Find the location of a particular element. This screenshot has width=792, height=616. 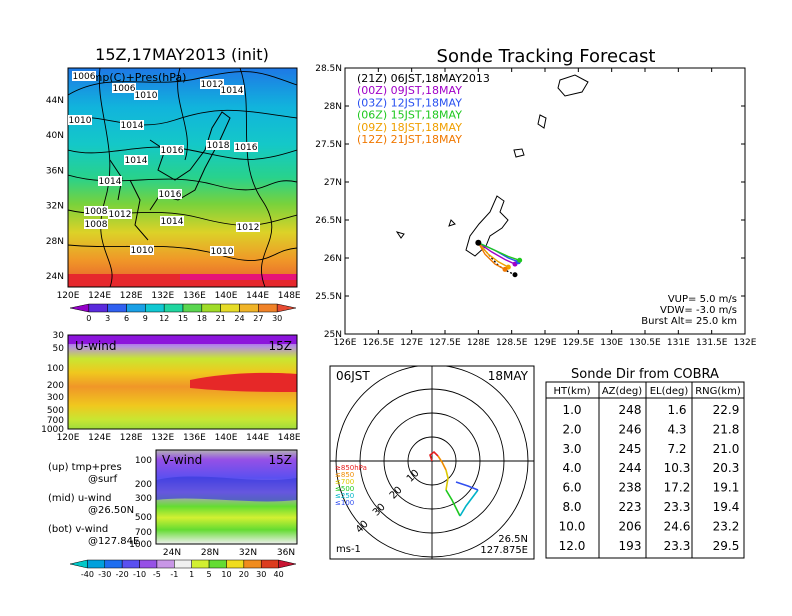

uwind-x-tick: 136E is located at coordinates (194, 438).